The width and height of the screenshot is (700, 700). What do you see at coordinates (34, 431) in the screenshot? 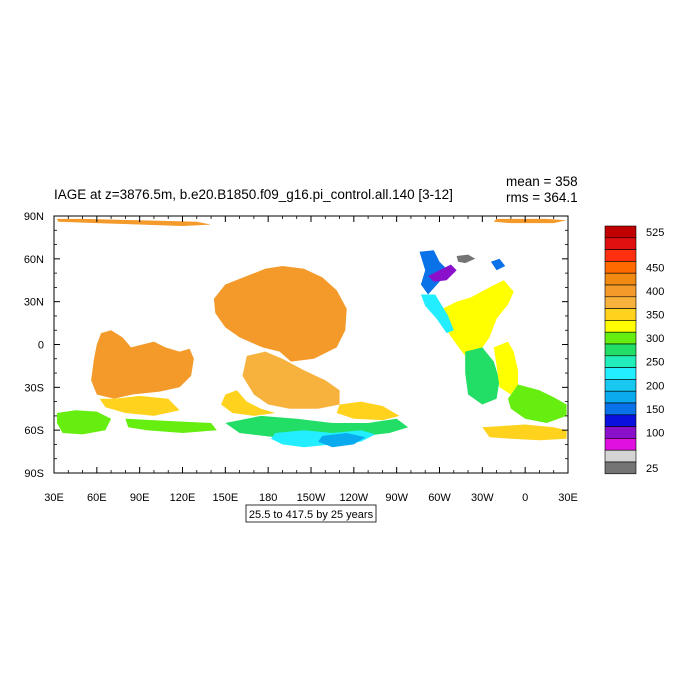
I see `y-tick-label: 60S` at bounding box center [34, 431].